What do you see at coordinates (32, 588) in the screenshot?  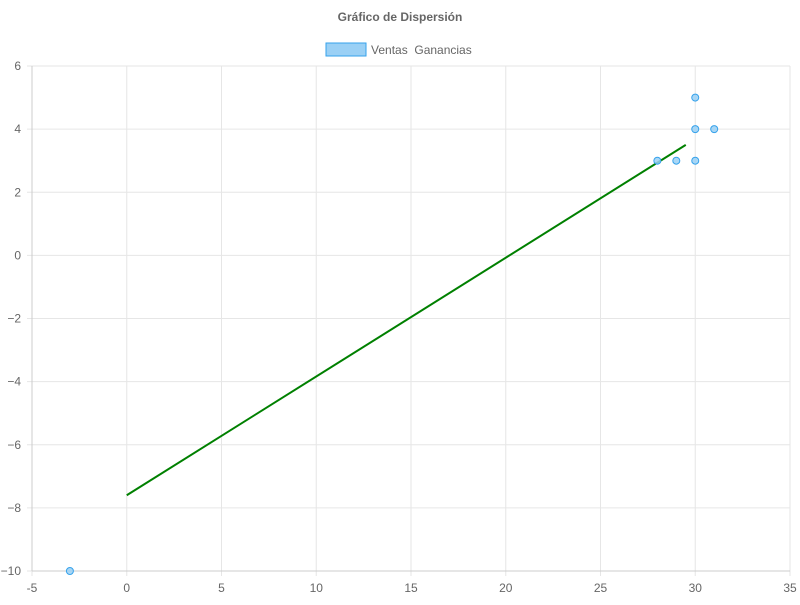 I see `x-tick-label: -5` at bounding box center [32, 588].